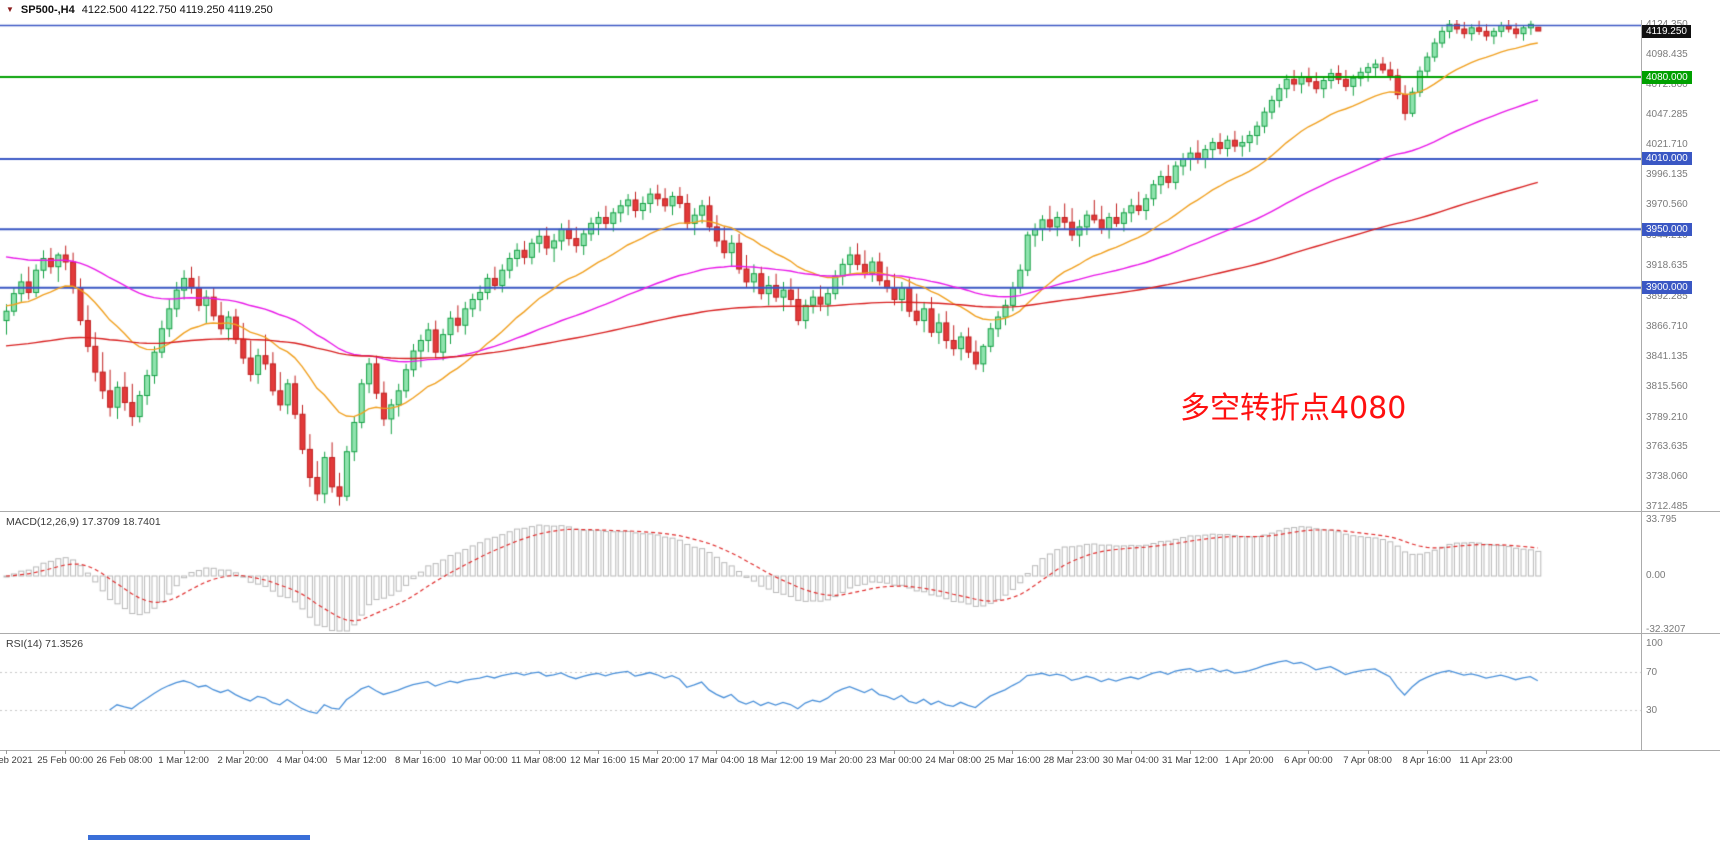  I want to click on time-axis-label: 5 Mar 12:00, so click(361, 760).